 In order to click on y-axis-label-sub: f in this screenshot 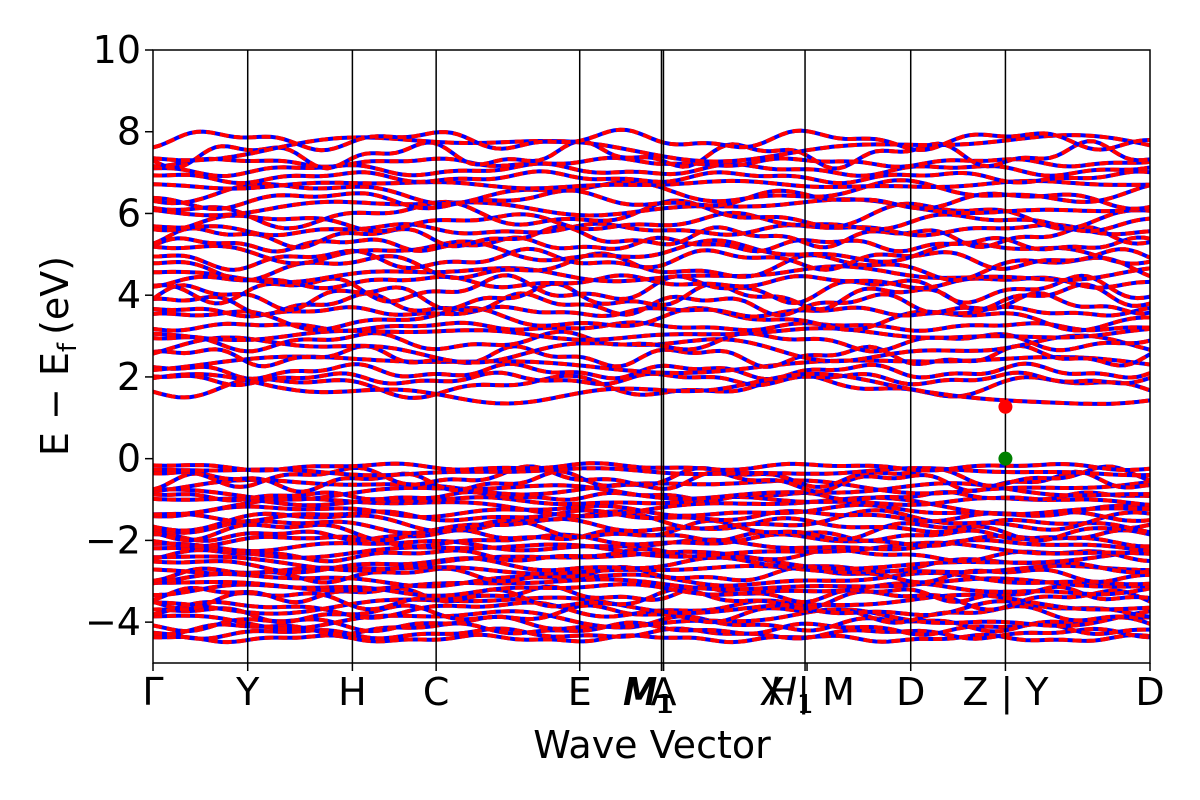, I will do `click(68, 347)`.